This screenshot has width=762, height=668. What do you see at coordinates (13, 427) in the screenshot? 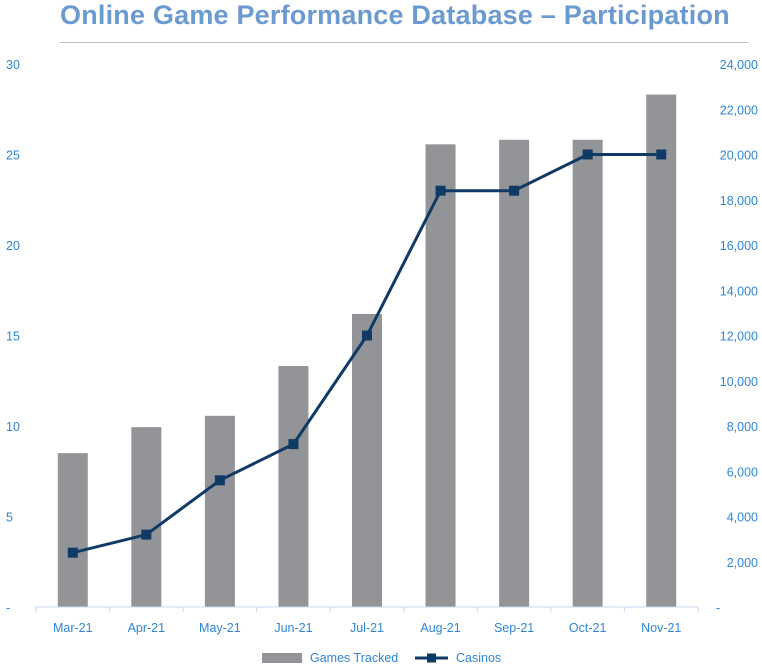
I see `left-tick-label: 10` at bounding box center [13, 427].